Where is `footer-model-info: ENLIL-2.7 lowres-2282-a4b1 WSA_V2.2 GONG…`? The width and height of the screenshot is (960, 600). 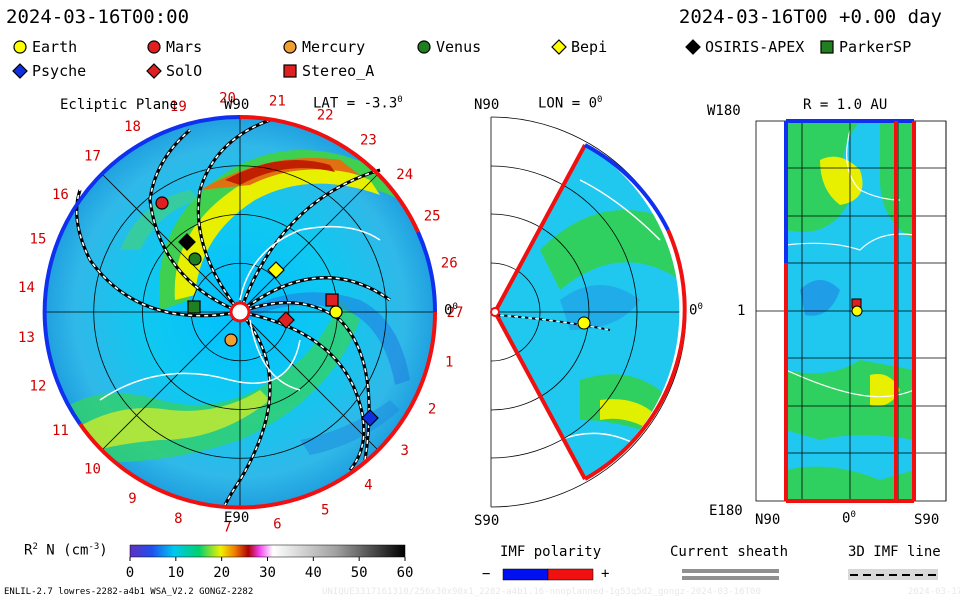 footer-model-info: ENLIL-2.7 lowres-2282-a4b1 WSA_V2.2 GONG… is located at coordinates (129, 592).